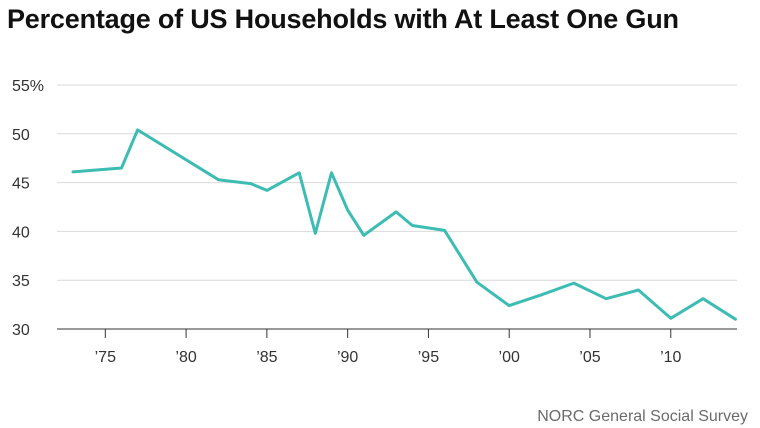  What do you see at coordinates (589, 357) in the screenshot?
I see `x-tick-label: ’05` at bounding box center [589, 357].